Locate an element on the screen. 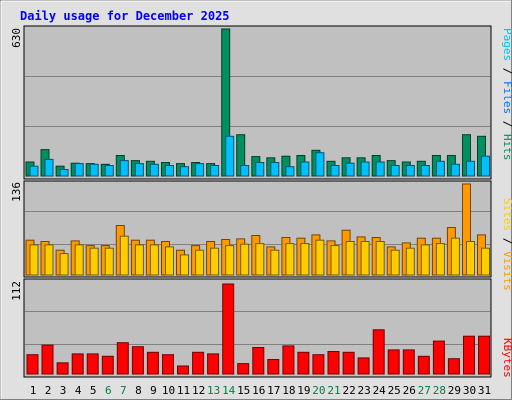 Image resolution: width=512 pixels, height=400 pixels. x-tick-label-9: 9 is located at coordinates (153, 390).